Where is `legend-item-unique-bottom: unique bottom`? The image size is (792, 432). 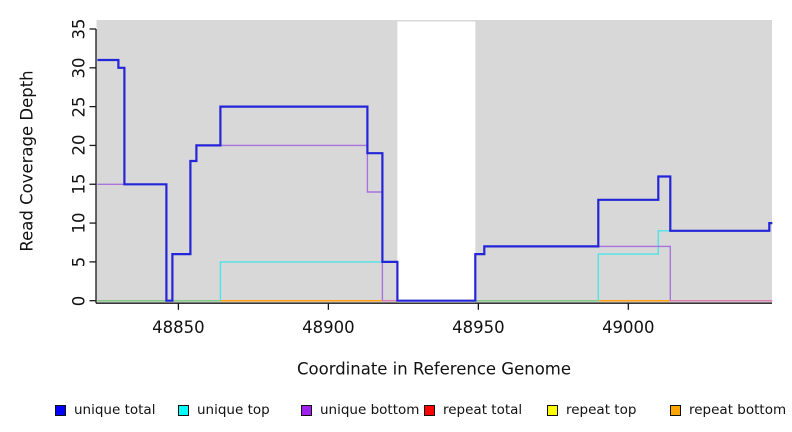 legend-item-unique-bottom: unique bottom is located at coordinates (360, 410).